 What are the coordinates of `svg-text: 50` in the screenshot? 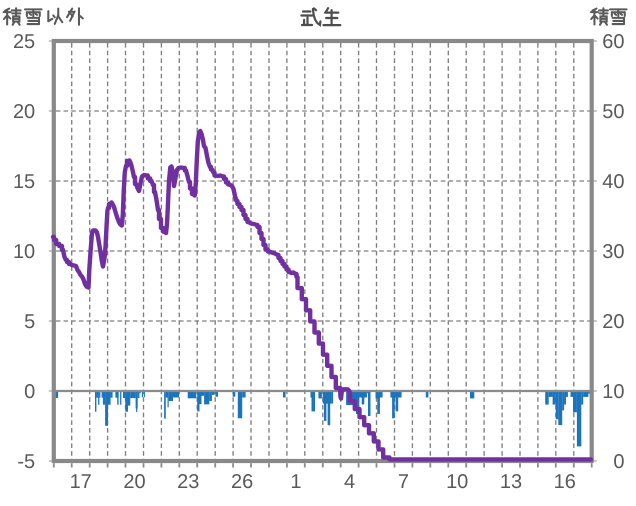 It's located at (613, 112).